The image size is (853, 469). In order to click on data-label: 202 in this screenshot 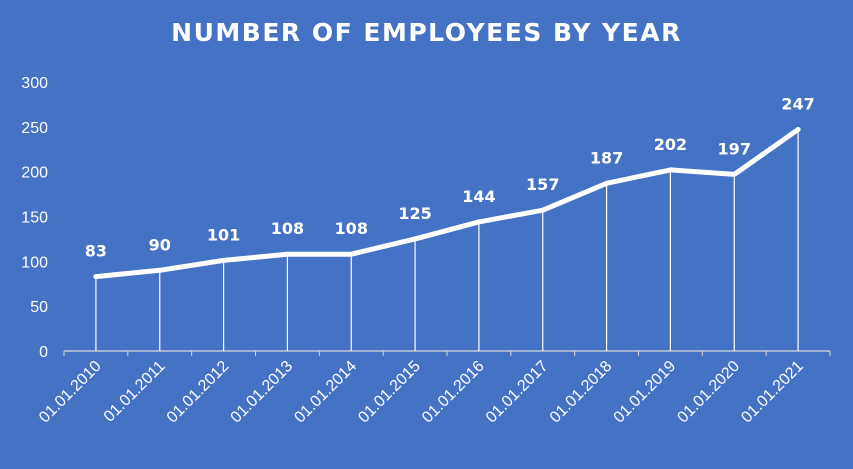, I will do `click(670, 144)`.